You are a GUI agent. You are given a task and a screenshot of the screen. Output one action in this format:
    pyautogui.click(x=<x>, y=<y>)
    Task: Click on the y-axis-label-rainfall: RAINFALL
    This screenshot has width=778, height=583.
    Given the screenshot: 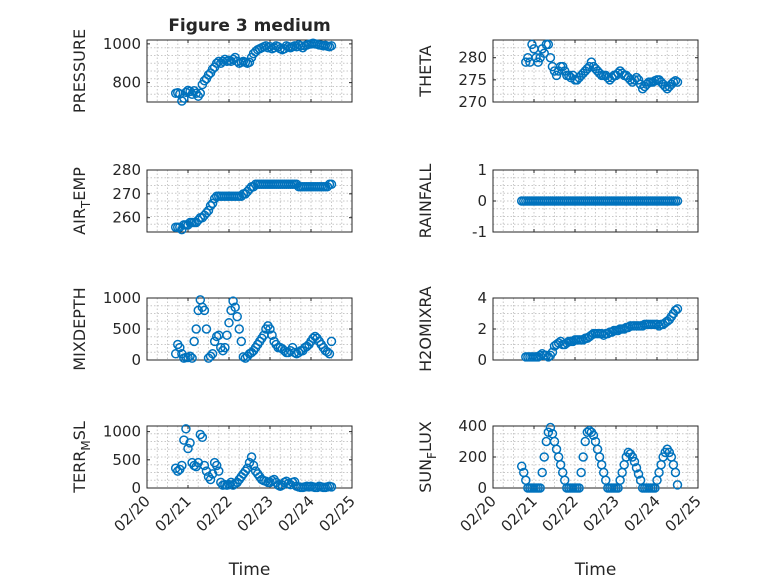 What is the action you would take?
    pyautogui.click(x=425, y=201)
    